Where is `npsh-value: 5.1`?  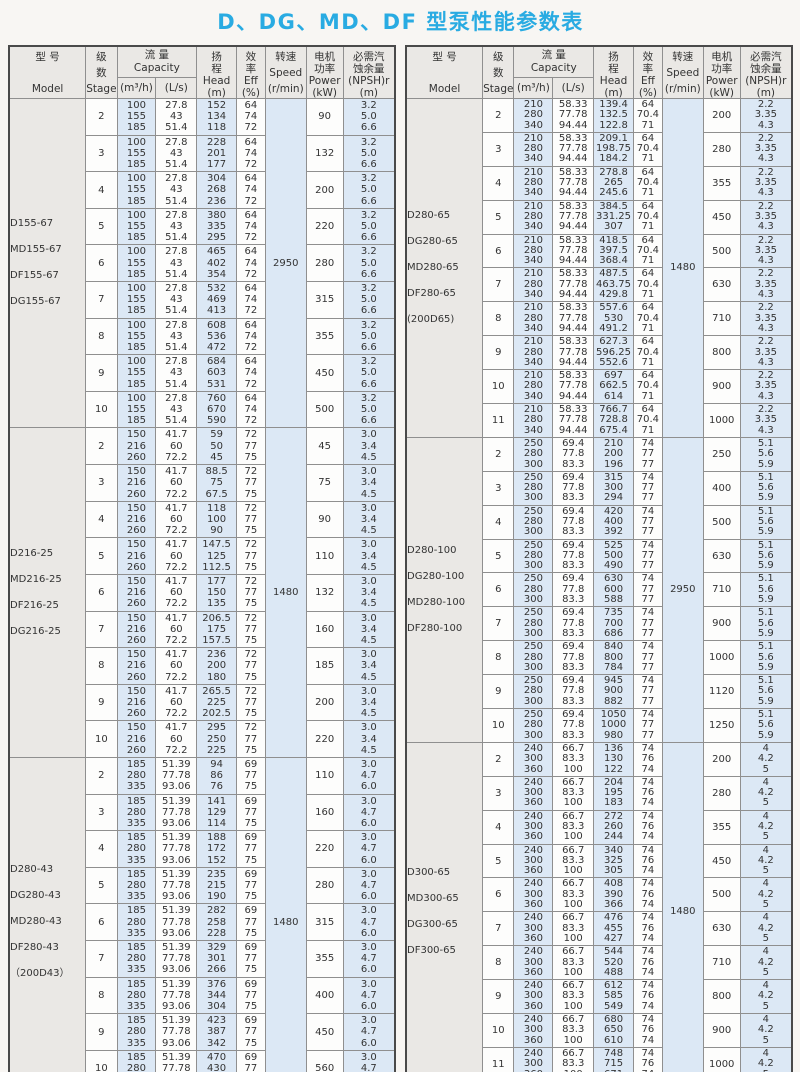
npsh-value: 5.1 is located at coordinates (765, 579).